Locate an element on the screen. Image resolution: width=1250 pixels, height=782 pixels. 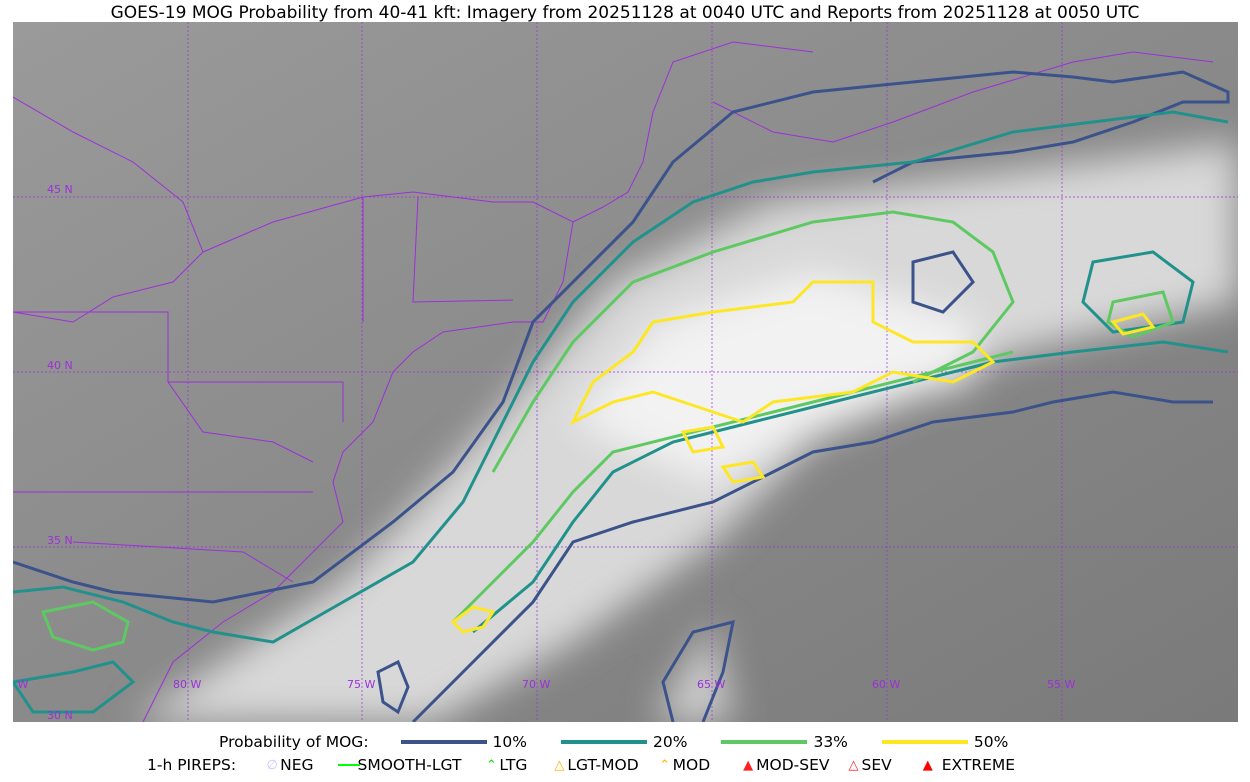
pirep-mod-sev-label: MOD-SEV is located at coordinates (793, 765).